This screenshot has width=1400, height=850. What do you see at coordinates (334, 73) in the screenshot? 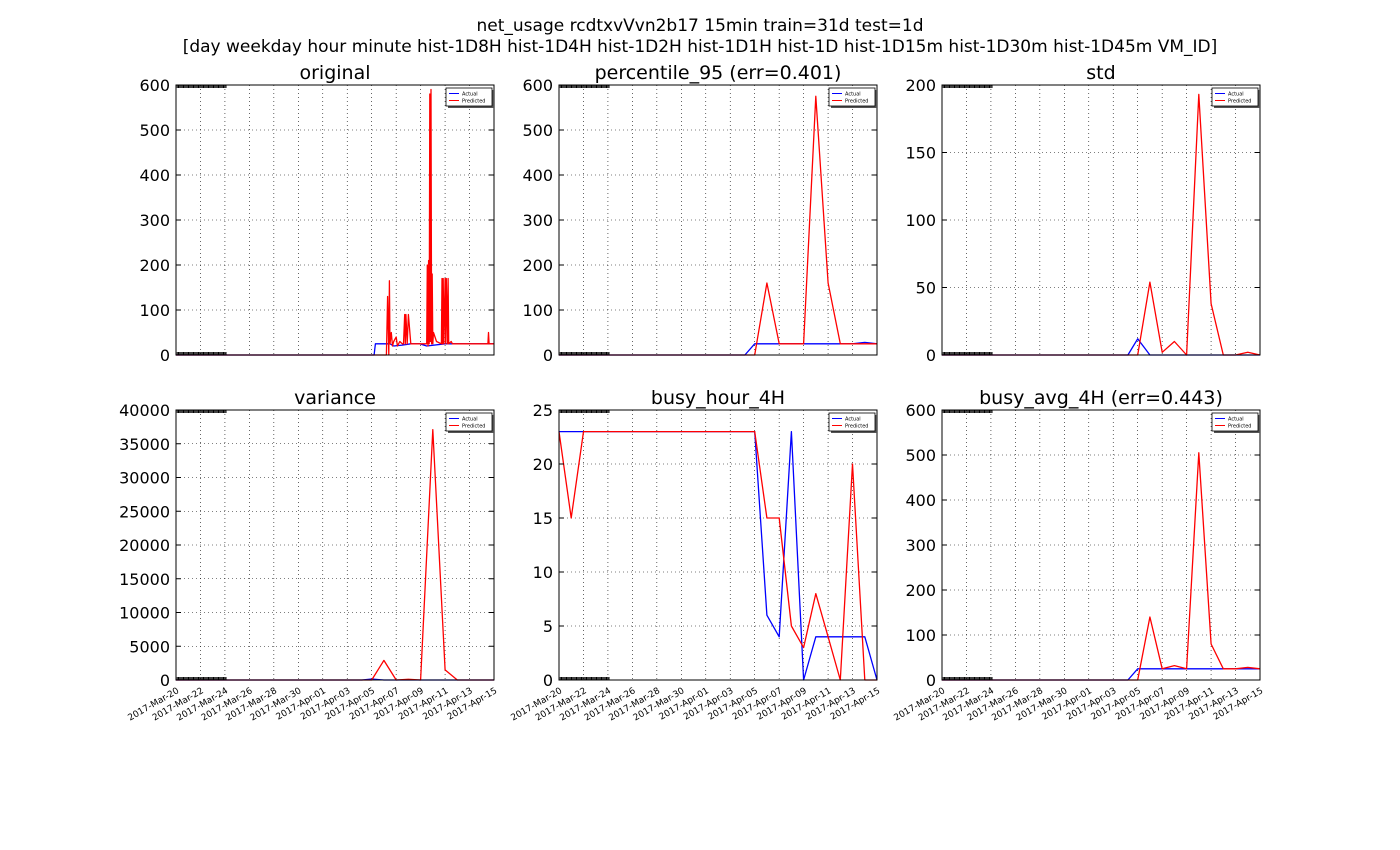
I see `subplot-title: original` at bounding box center [334, 73].